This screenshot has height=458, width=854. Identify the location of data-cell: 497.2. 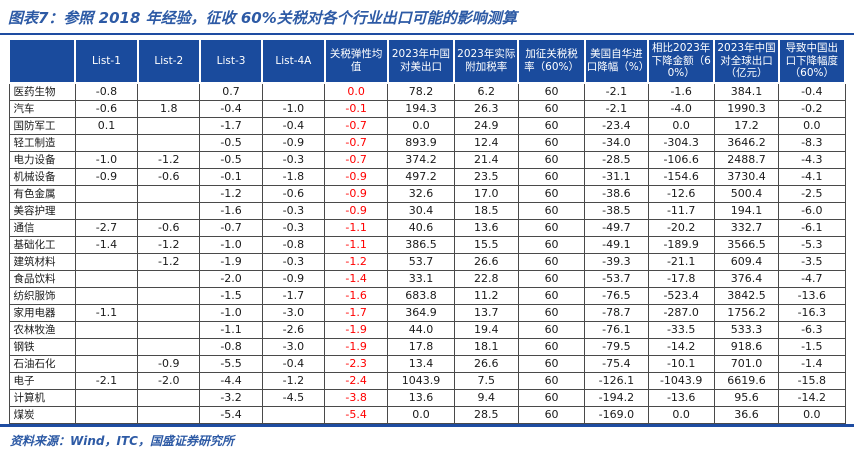
(421, 177).